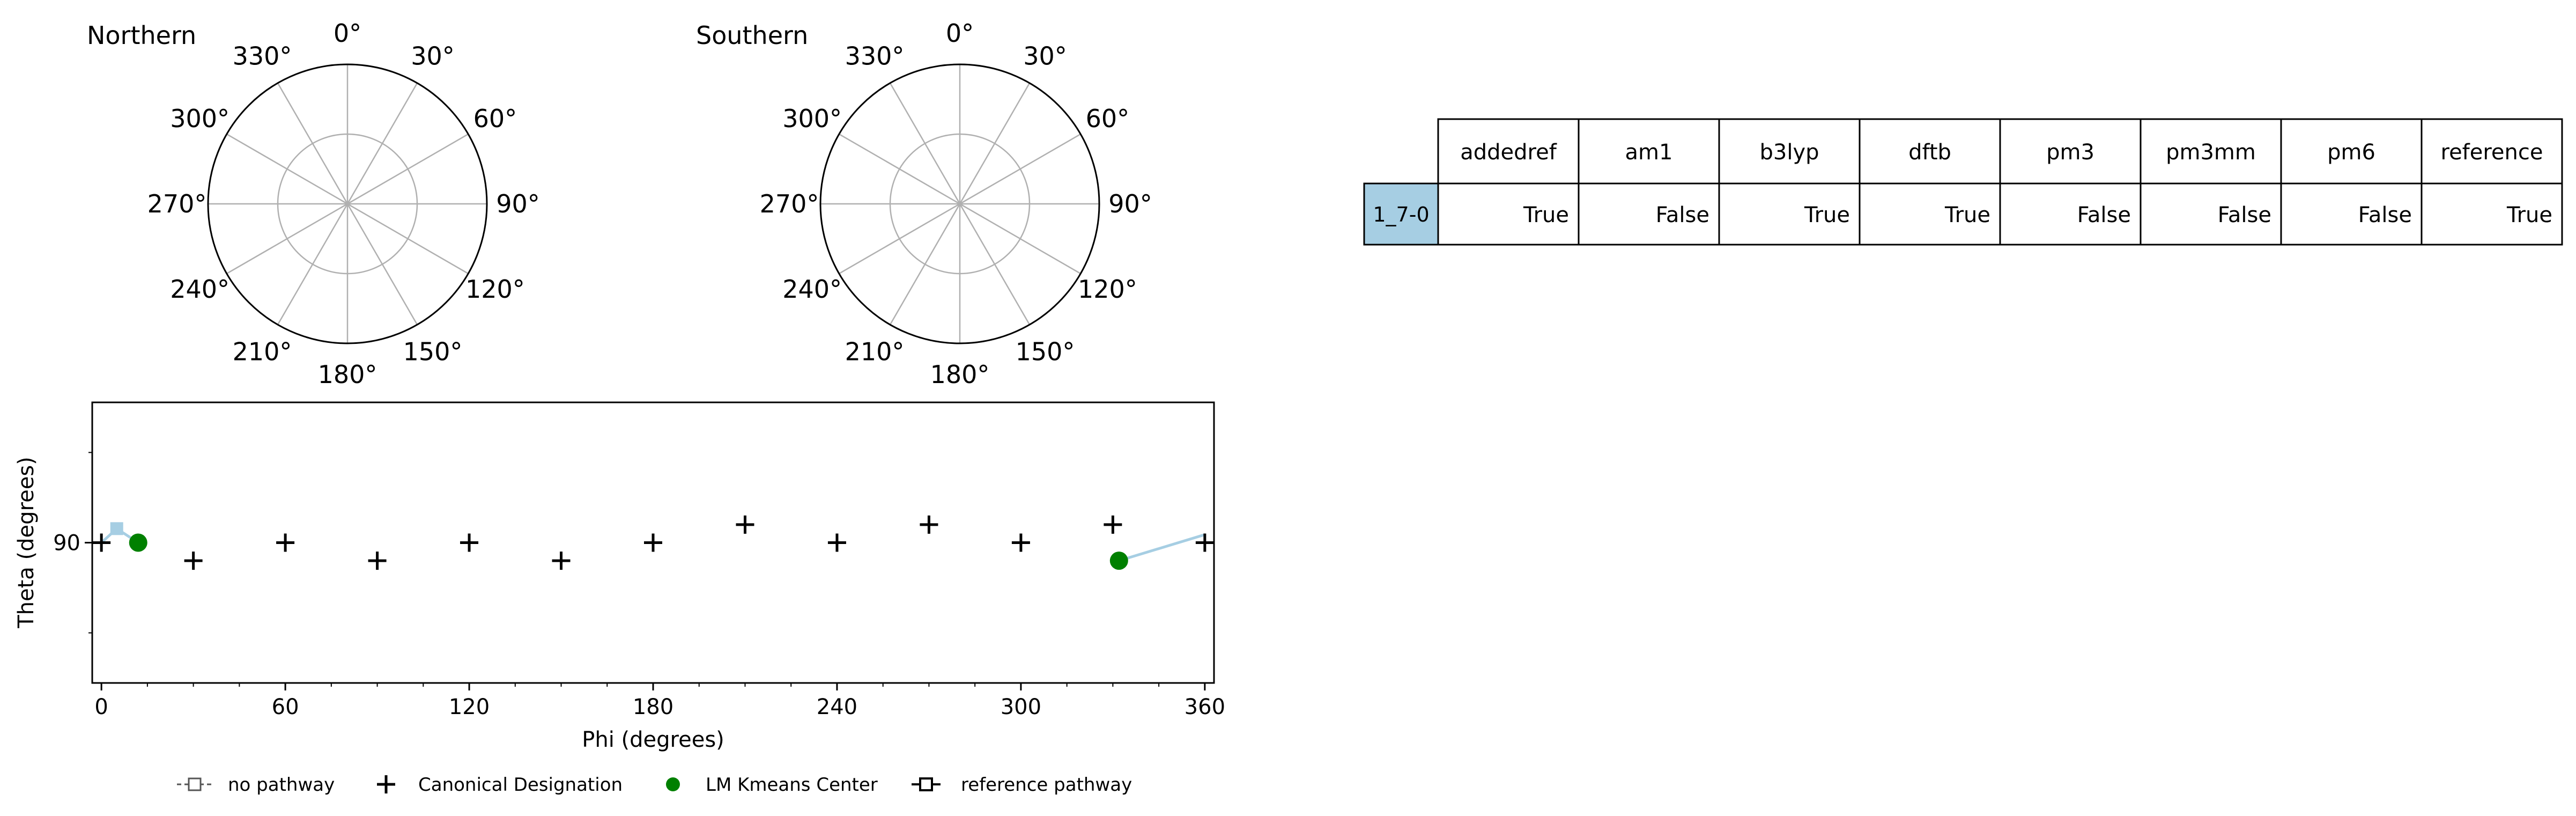  Describe the element at coordinates (653, 707) in the screenshot. I see `x-tick-label: 180` at that location.